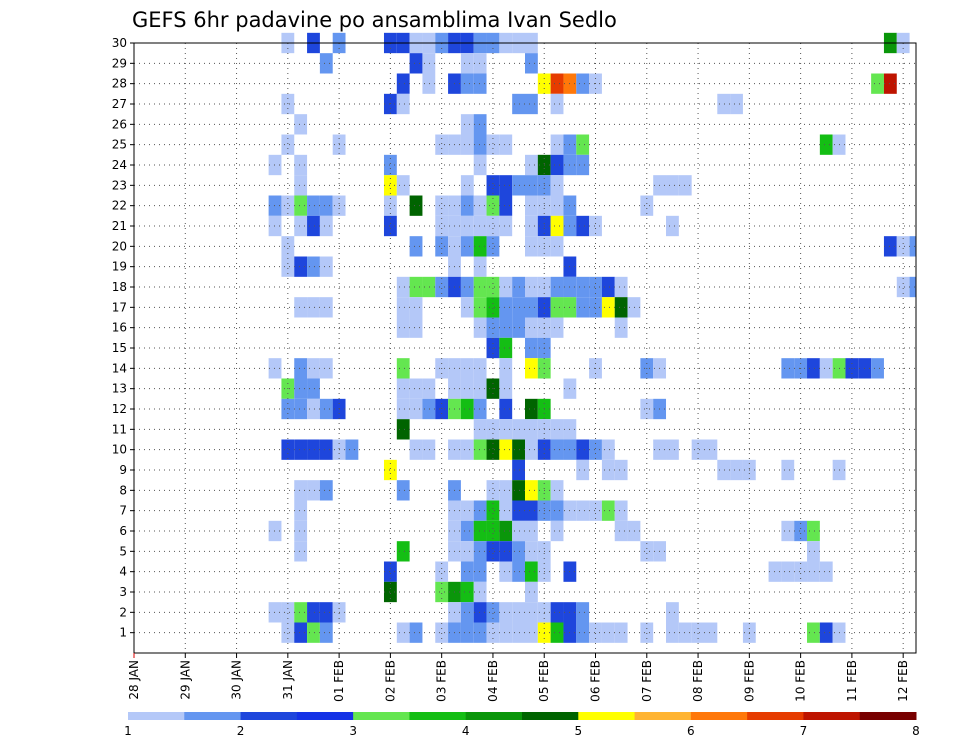 The height and width of the screenshot is (742, 960). I want to click on y-tick-label: 18, so click(119, 287).